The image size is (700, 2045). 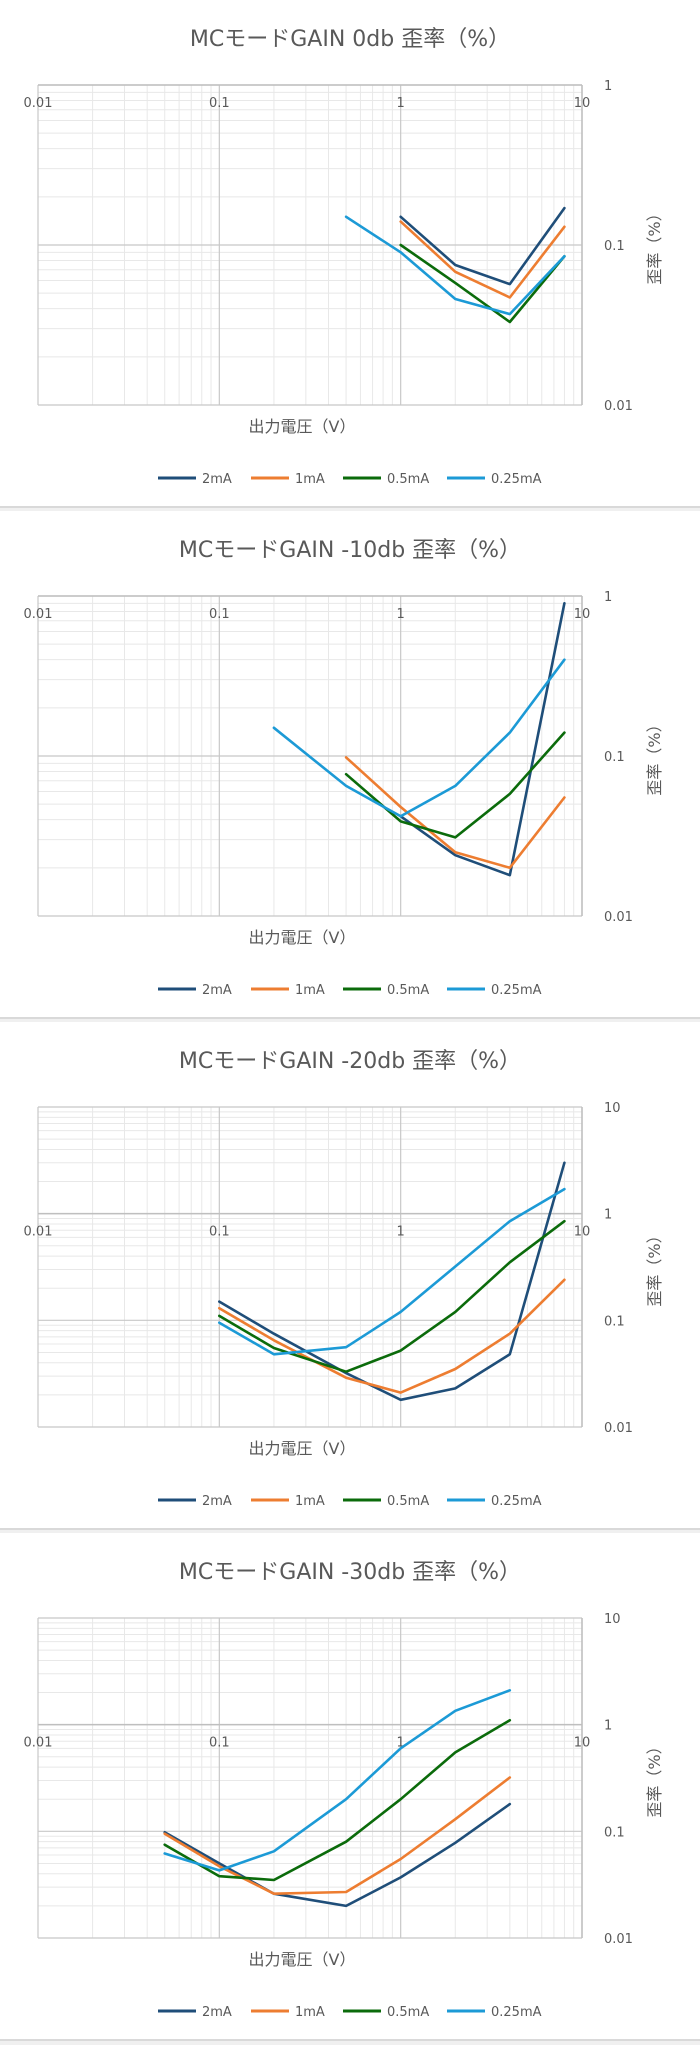 What do you see at coordinates (337, 1836) in the screenshot?
I see `series-line-1mA` at bounding box center [337, 1836].